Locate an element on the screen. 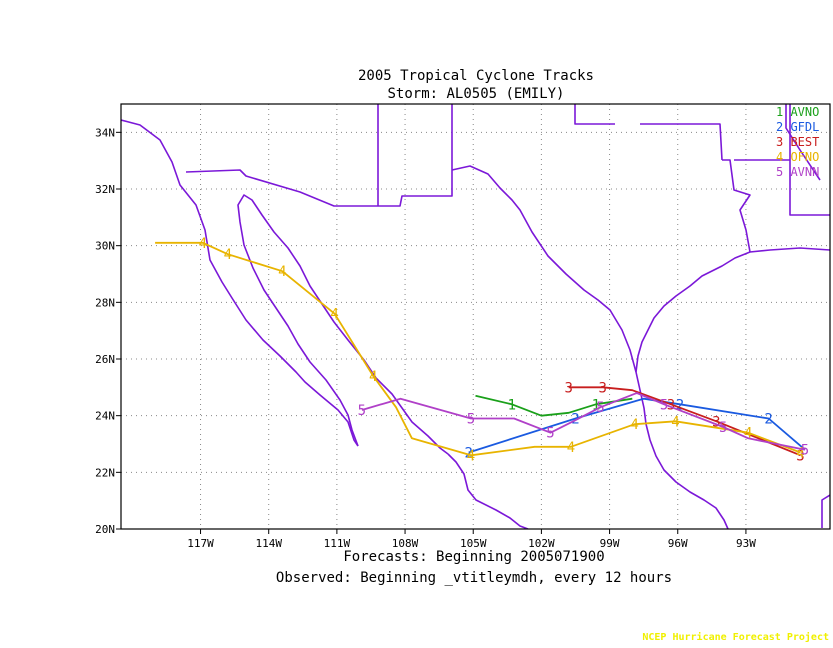 This screenshot has height=648, width=833. legend-entry-avnn: 5 AVNN is located at coordinates (797, 172).